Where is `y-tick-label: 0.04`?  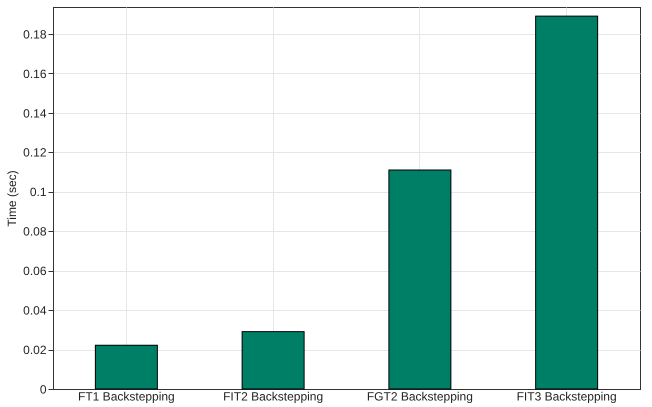 y-tick-label: 0.04 is located at coordinates (35, 311).